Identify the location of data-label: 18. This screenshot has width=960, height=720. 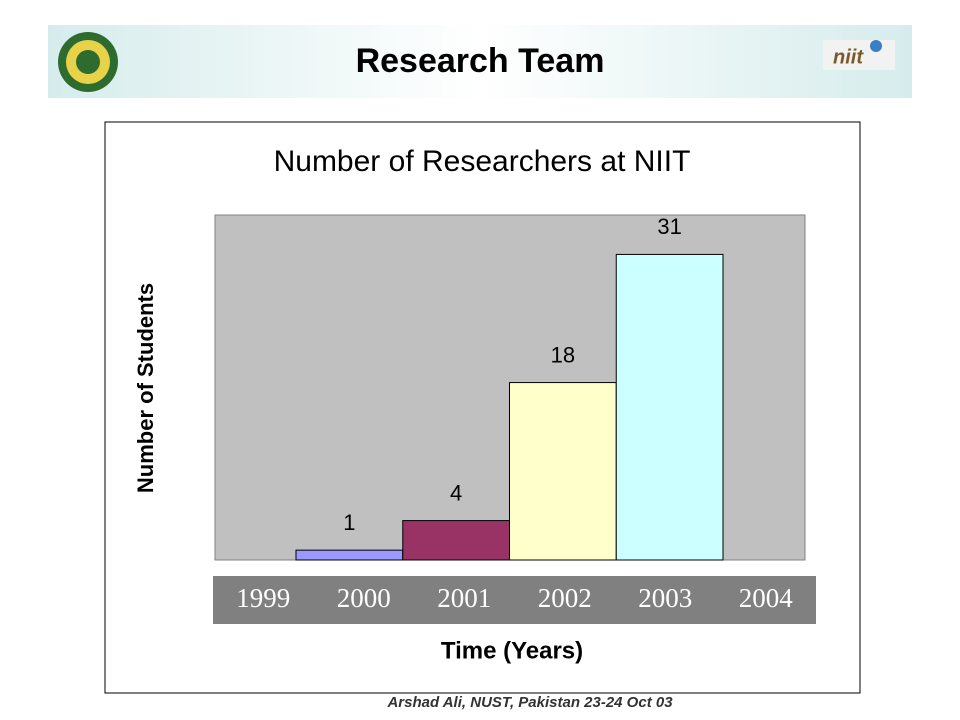
(563, 354).